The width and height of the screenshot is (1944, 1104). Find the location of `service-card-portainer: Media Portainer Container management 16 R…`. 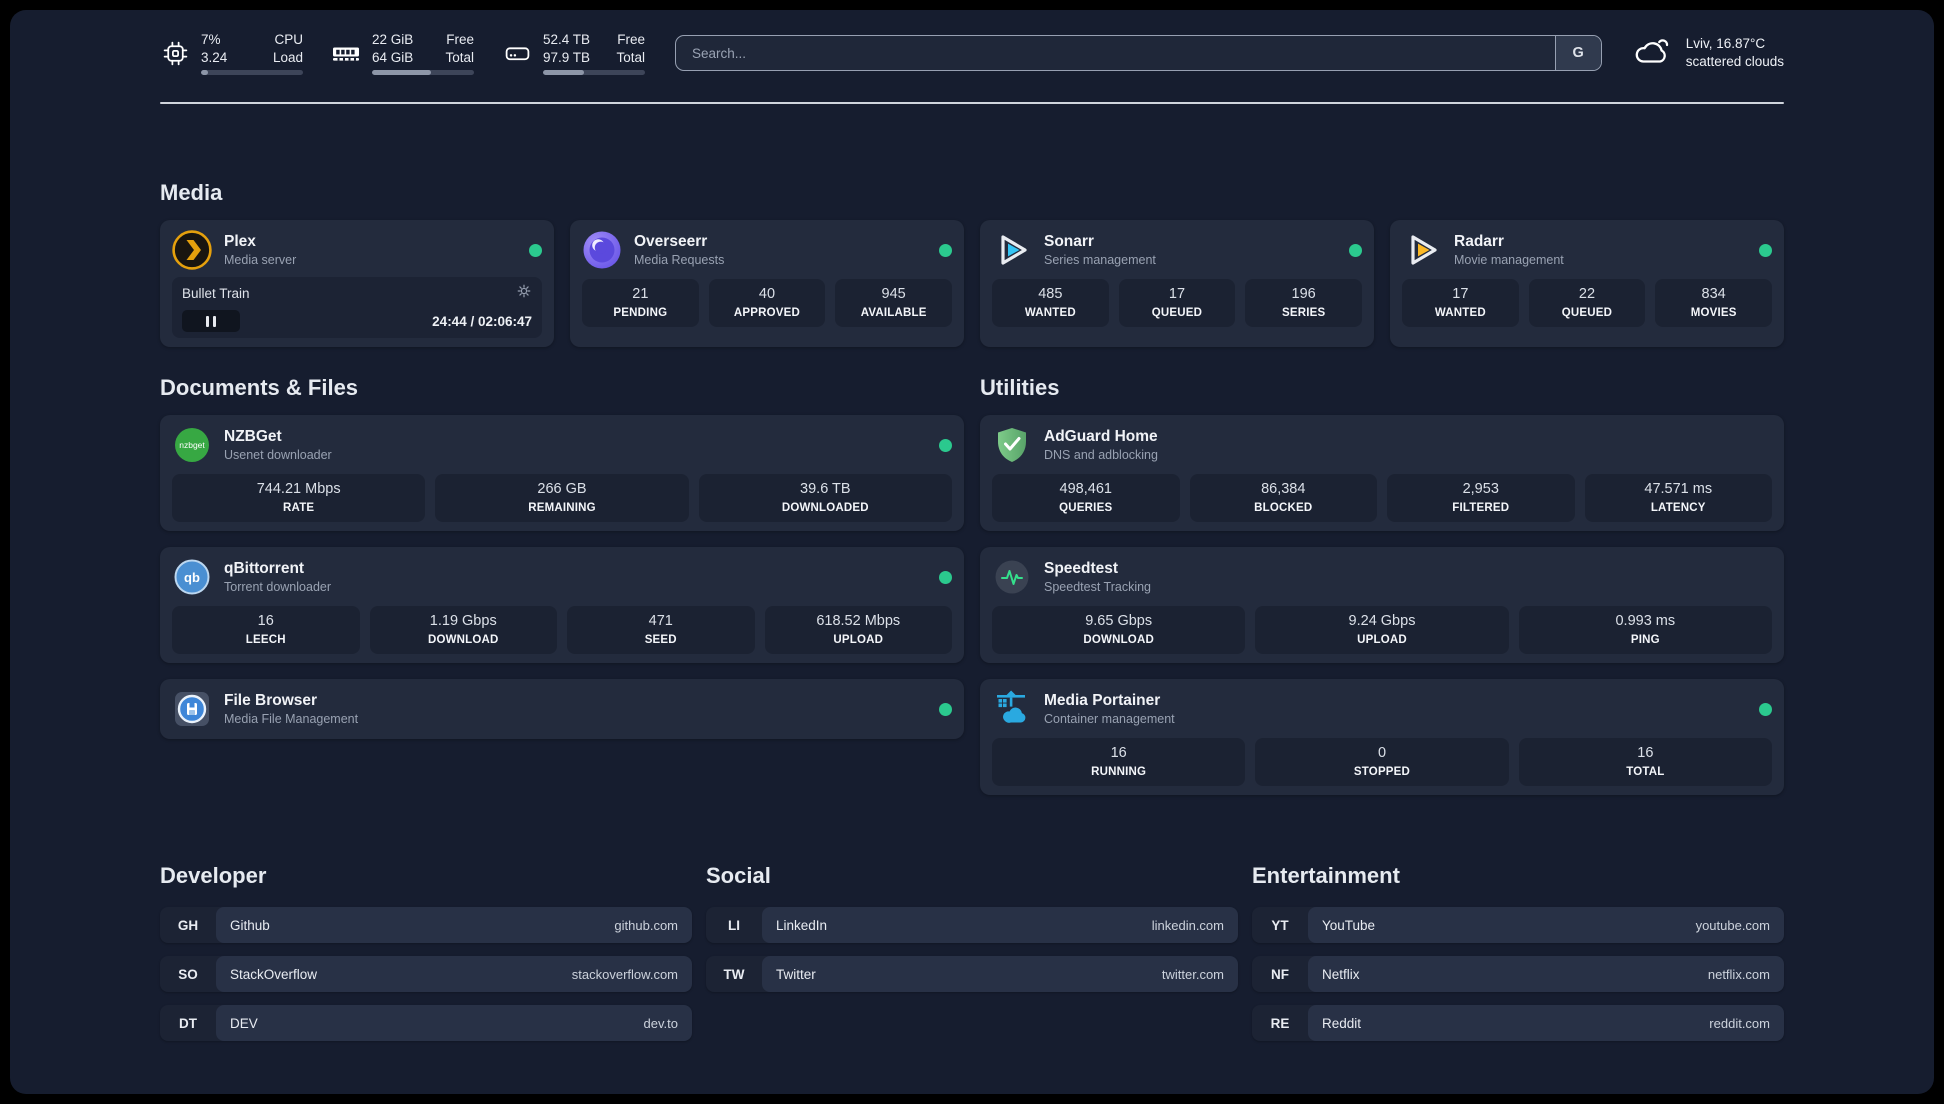

service-card-portainer: Media Portainer Container management 16 R… is located at coordinates (1382, 737).